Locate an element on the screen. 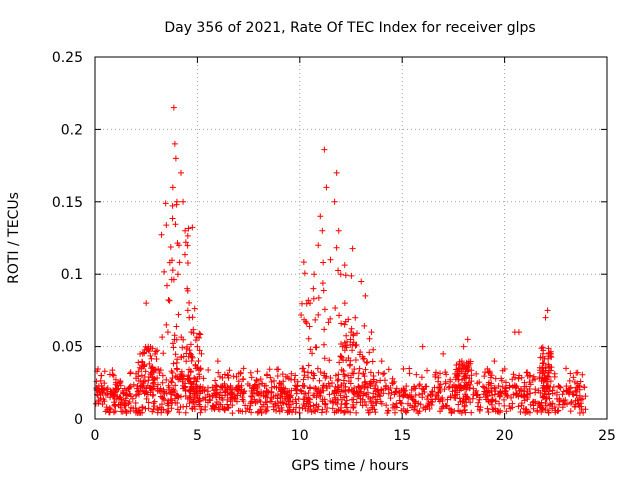  x-axis-label: GPS time / hours is located at coordinates (349, 466).